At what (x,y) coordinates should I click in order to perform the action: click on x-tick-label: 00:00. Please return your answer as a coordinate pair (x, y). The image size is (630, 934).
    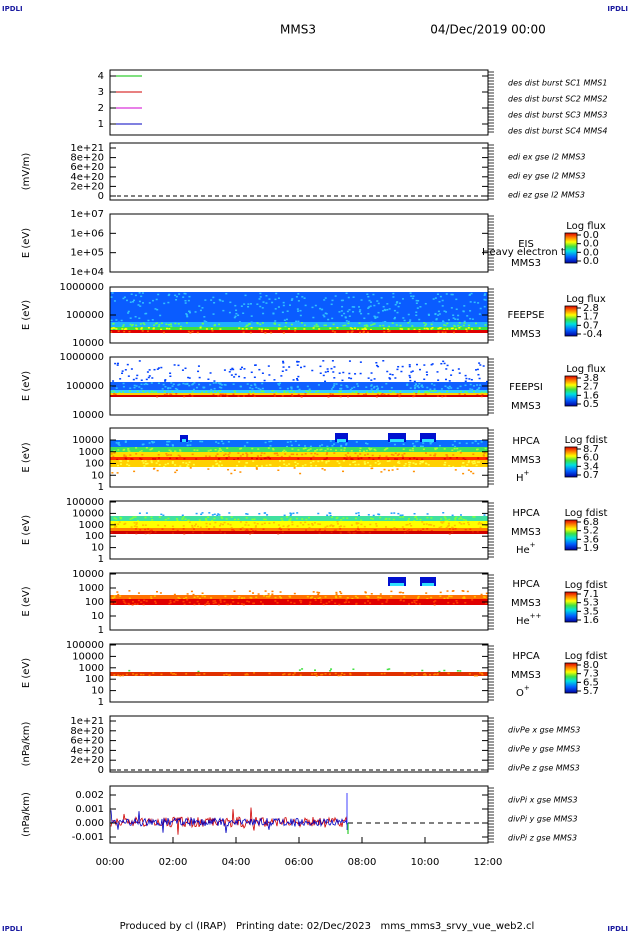
    Looking at the image, I should click on (110, 862).